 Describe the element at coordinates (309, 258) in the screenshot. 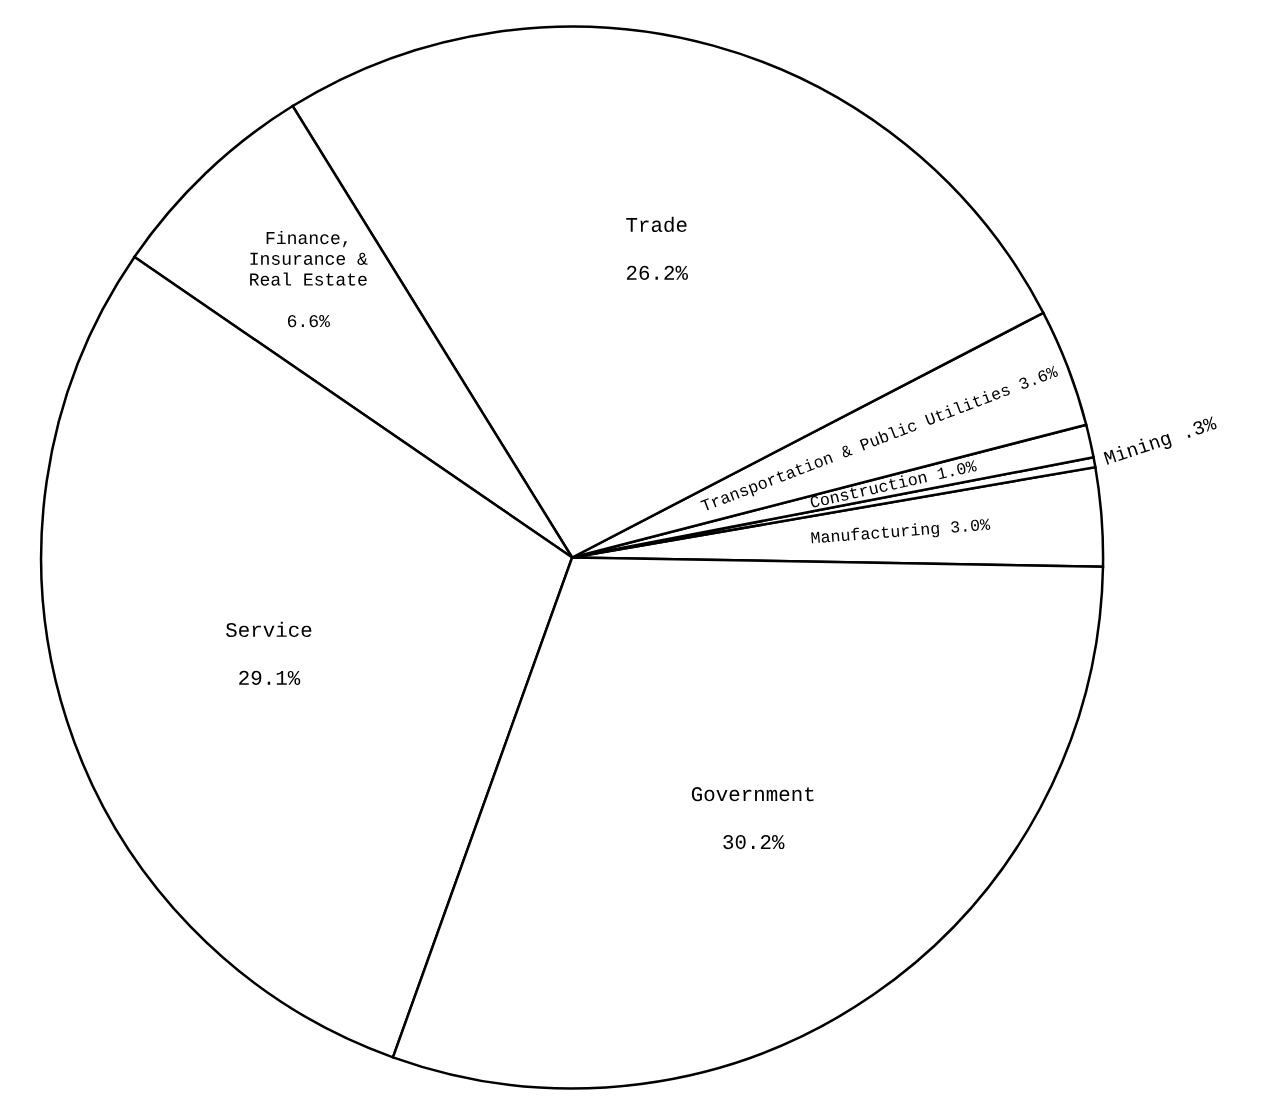

I see `slice-label: Finance, Insurance & Real Estate` at that location.